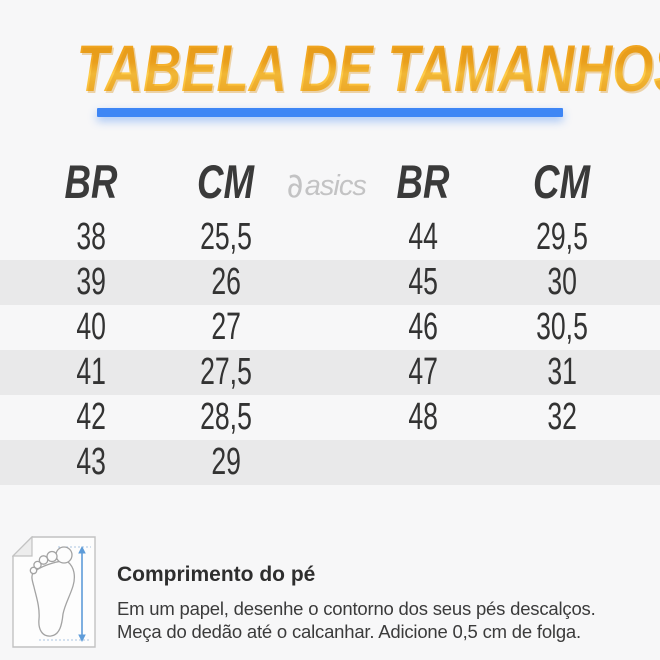  Describe the element at coordinates (330, 237) in the screenshot. I see `table-row: 38 25,5 44 29,5` at that location.